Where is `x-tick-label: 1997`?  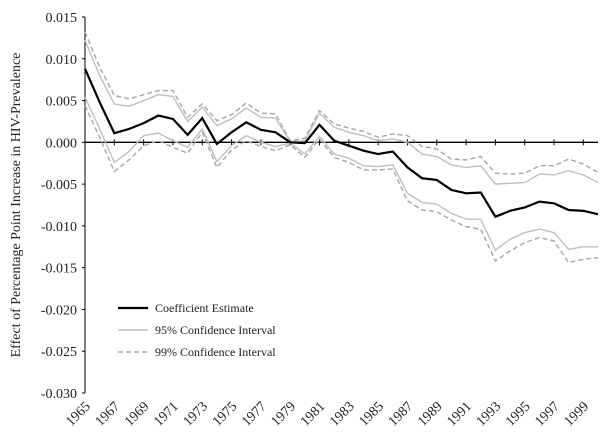 x-tick-label: 1997 is located at coordinates (547, 414).